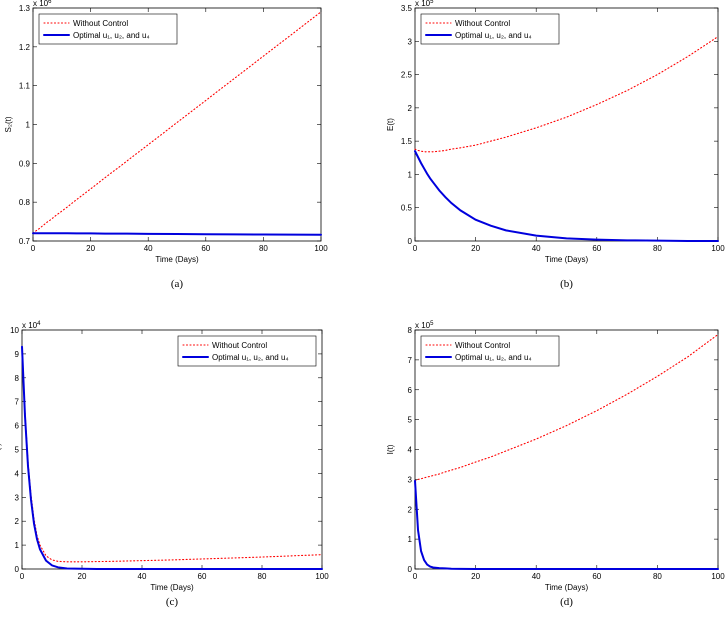 The width and height of the screenshot is (726, 618). Describe the element at coordinates (390, 124) in the screenshot. I see `y-axis-label: E(t)` at that location.